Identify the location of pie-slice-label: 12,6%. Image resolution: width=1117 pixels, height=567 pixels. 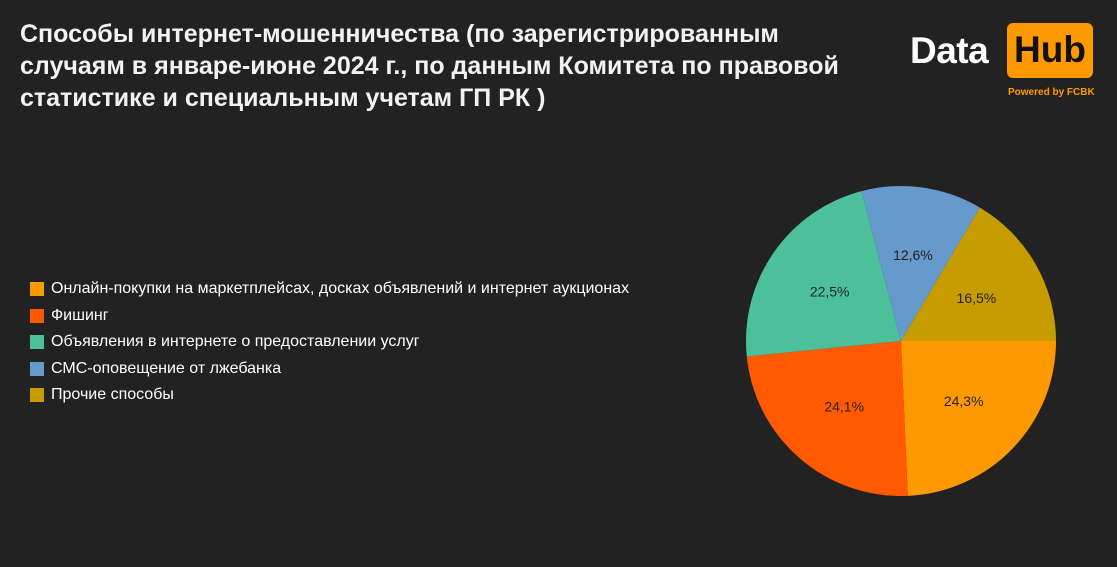
(913, 255).